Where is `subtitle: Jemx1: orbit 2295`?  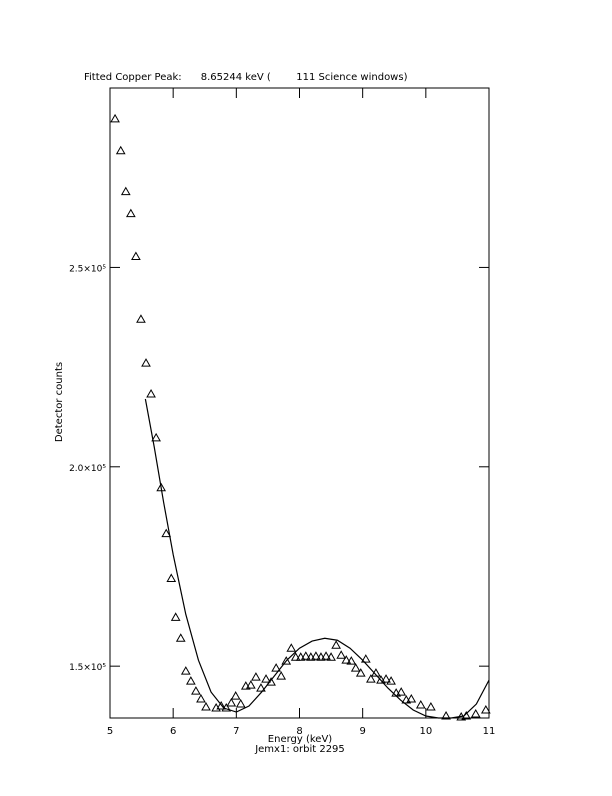 subtitle: Jemx1: orbit 2295 is located at coordinates (299, 749).